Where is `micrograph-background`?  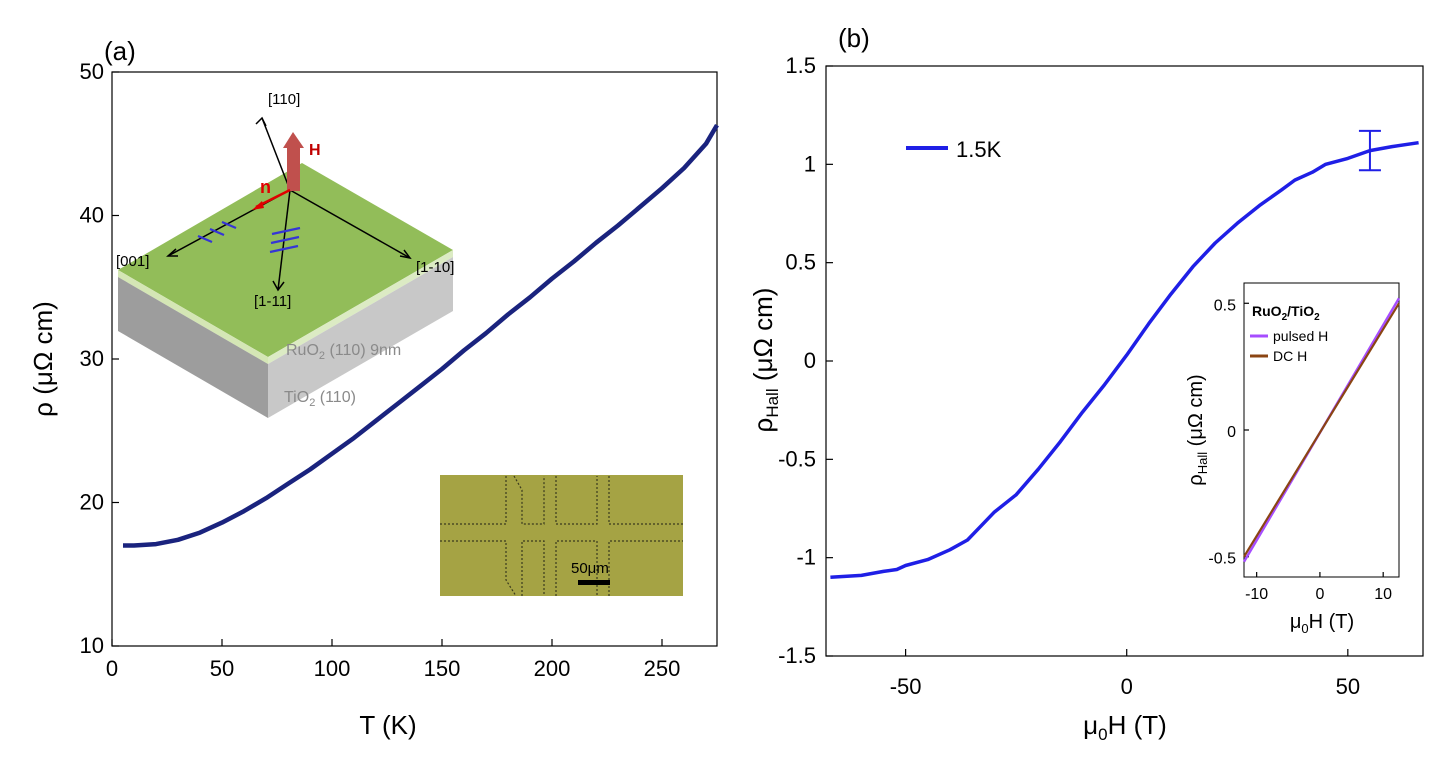 micrograph-background is located at coordinates (561, 535).